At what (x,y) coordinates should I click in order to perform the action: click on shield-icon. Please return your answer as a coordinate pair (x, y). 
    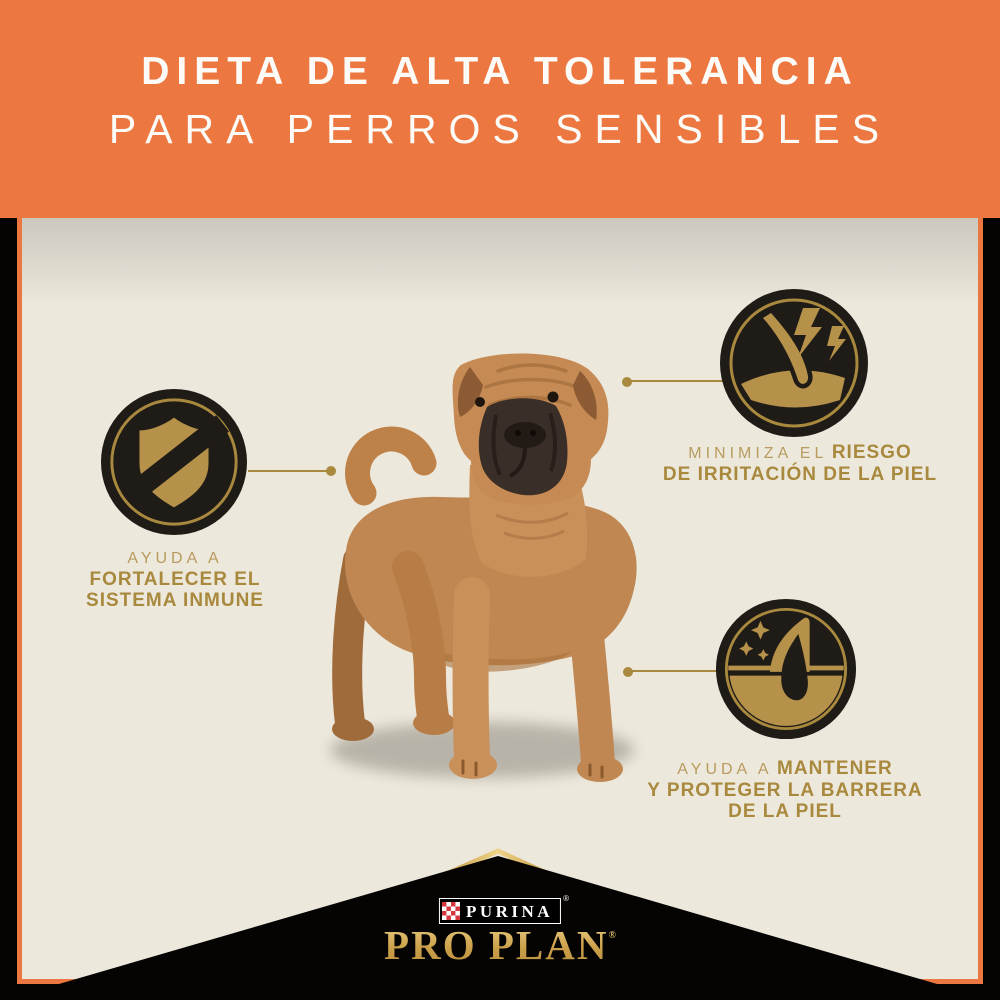
    Looking at the image, I should click on (174, 462).